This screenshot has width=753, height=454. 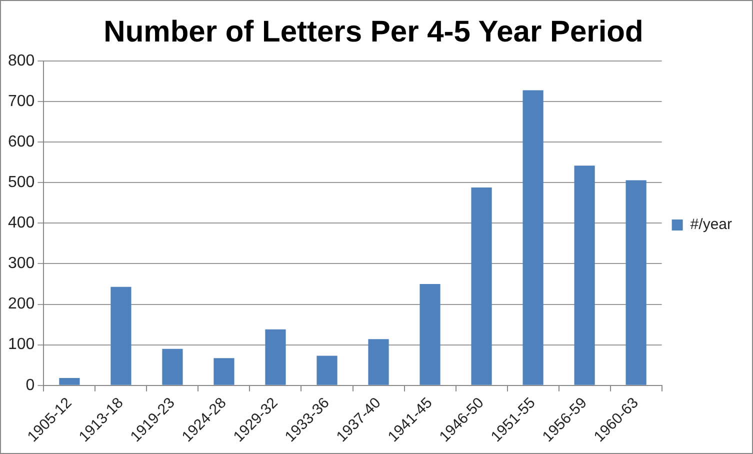 What do you see at coordinates (374, 31) in the screenshot?
I see `chart-title: Number of Letters Per 4-5 Year Period` at bounding box center [374, 31].